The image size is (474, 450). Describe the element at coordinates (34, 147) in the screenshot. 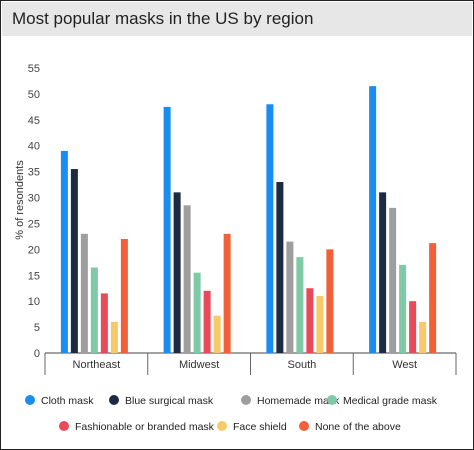

I see `y-tick-label: 40` at that location.